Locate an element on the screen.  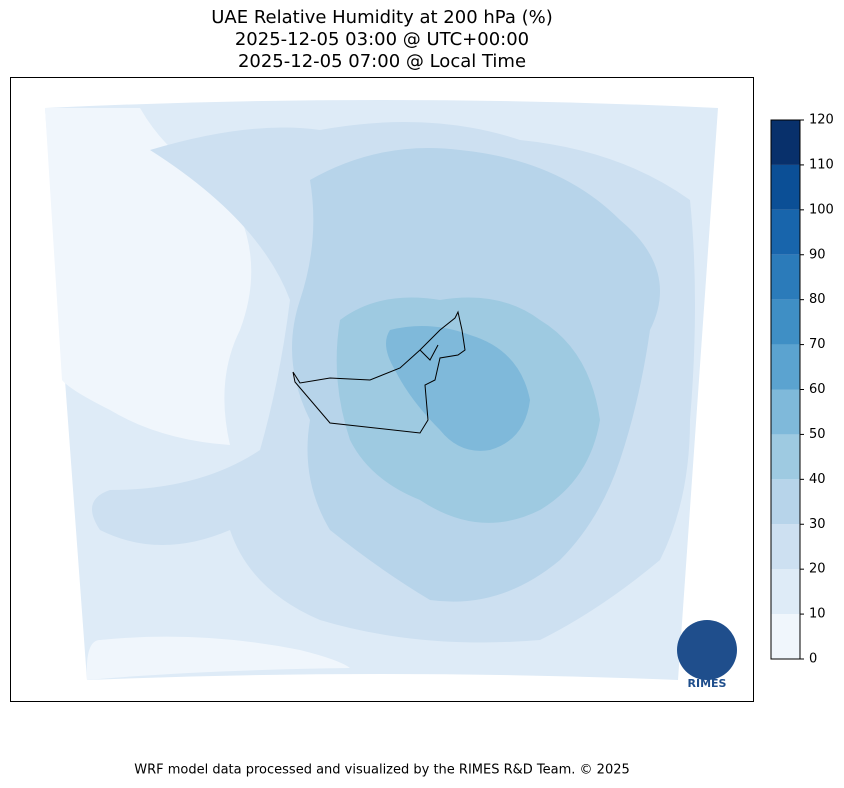
title-line: UAE Relative Humidity at 200 hPa (%) is located at coordinates (381, 17).